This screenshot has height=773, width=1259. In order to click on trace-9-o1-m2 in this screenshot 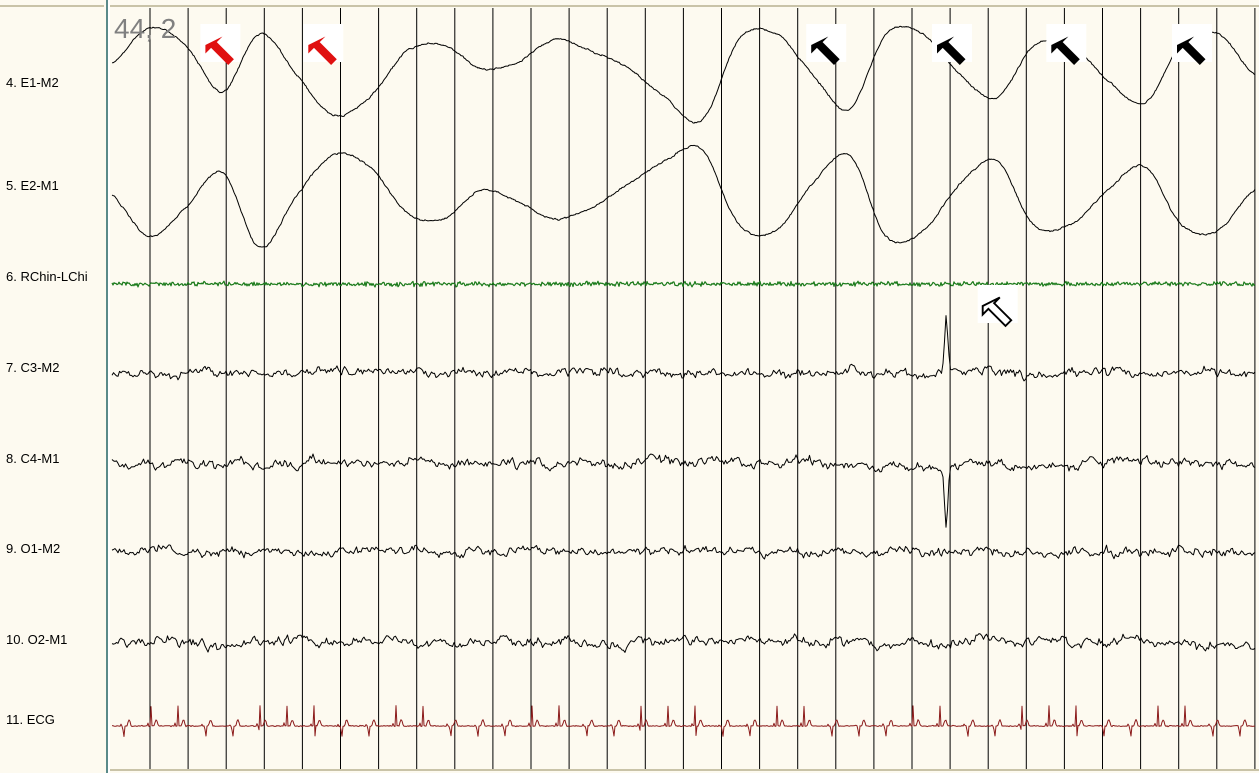, I will do `click(683, 552)`.